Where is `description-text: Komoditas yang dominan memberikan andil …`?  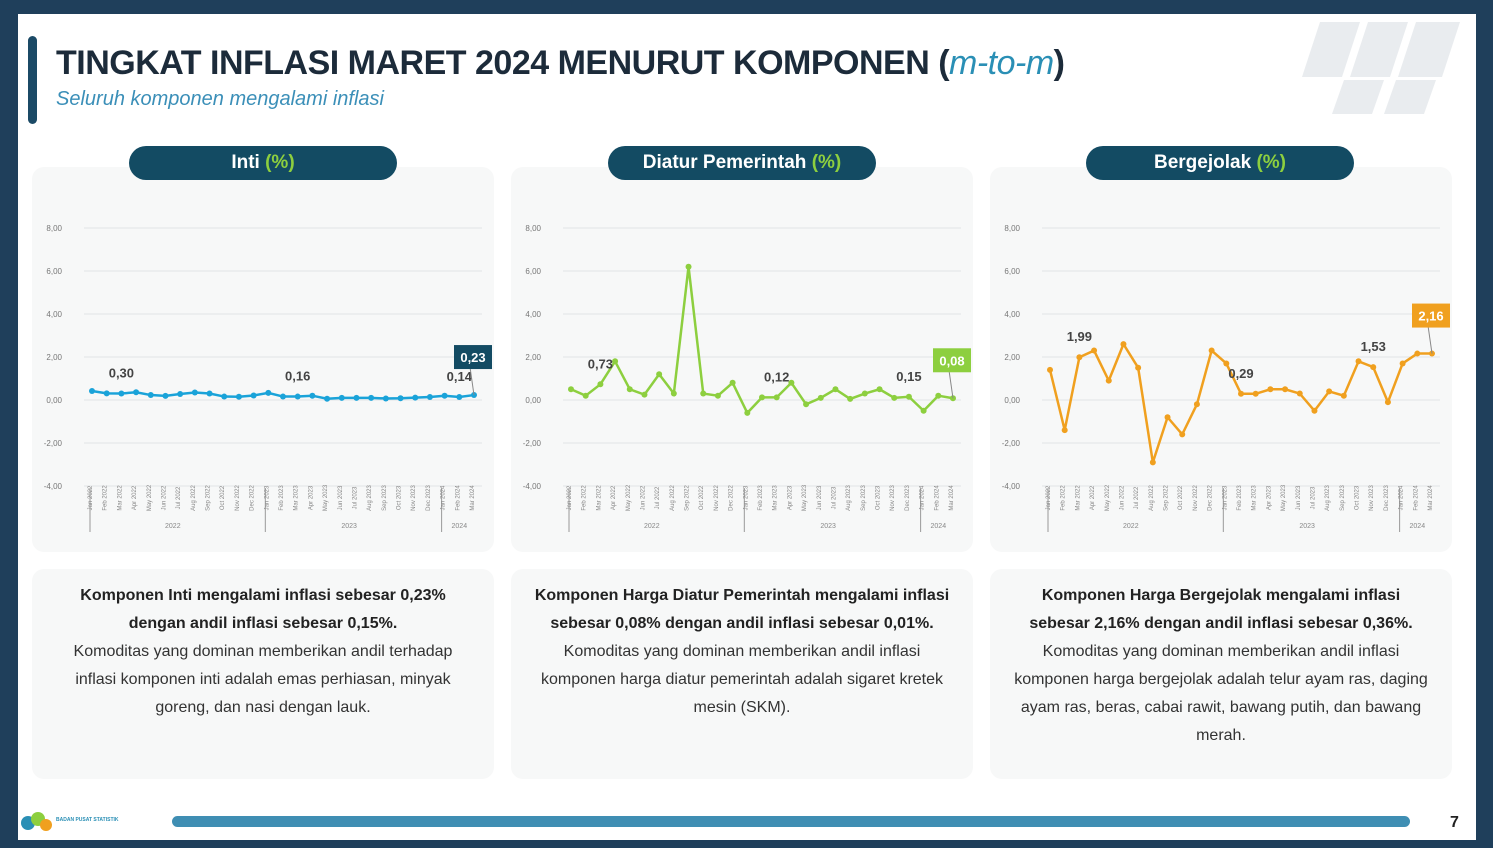 description-text: Komoditas yang dominan memberikan andil … is located at coordinates (263, 679).